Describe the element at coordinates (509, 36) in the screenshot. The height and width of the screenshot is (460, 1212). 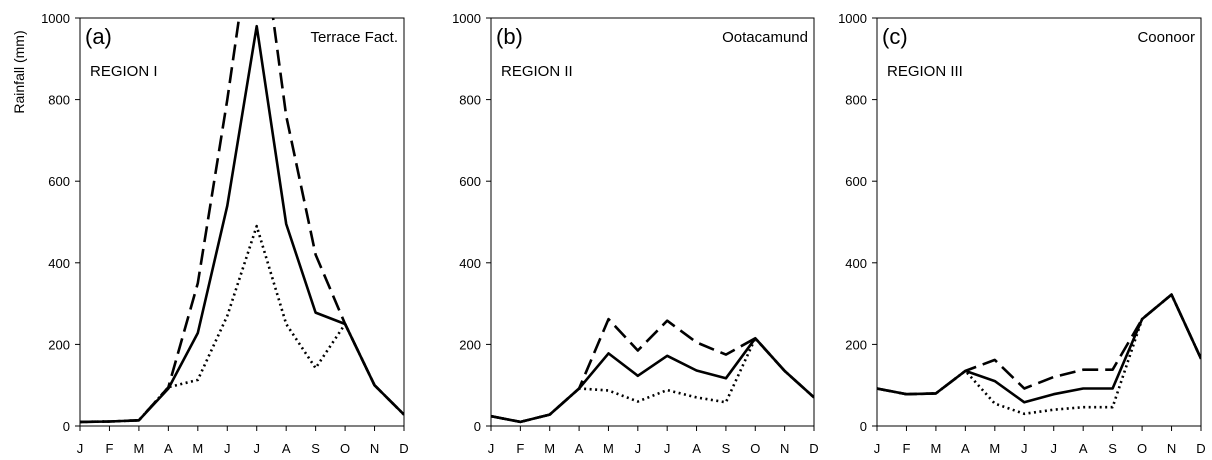
I see `panel-label: (b)` at that location.